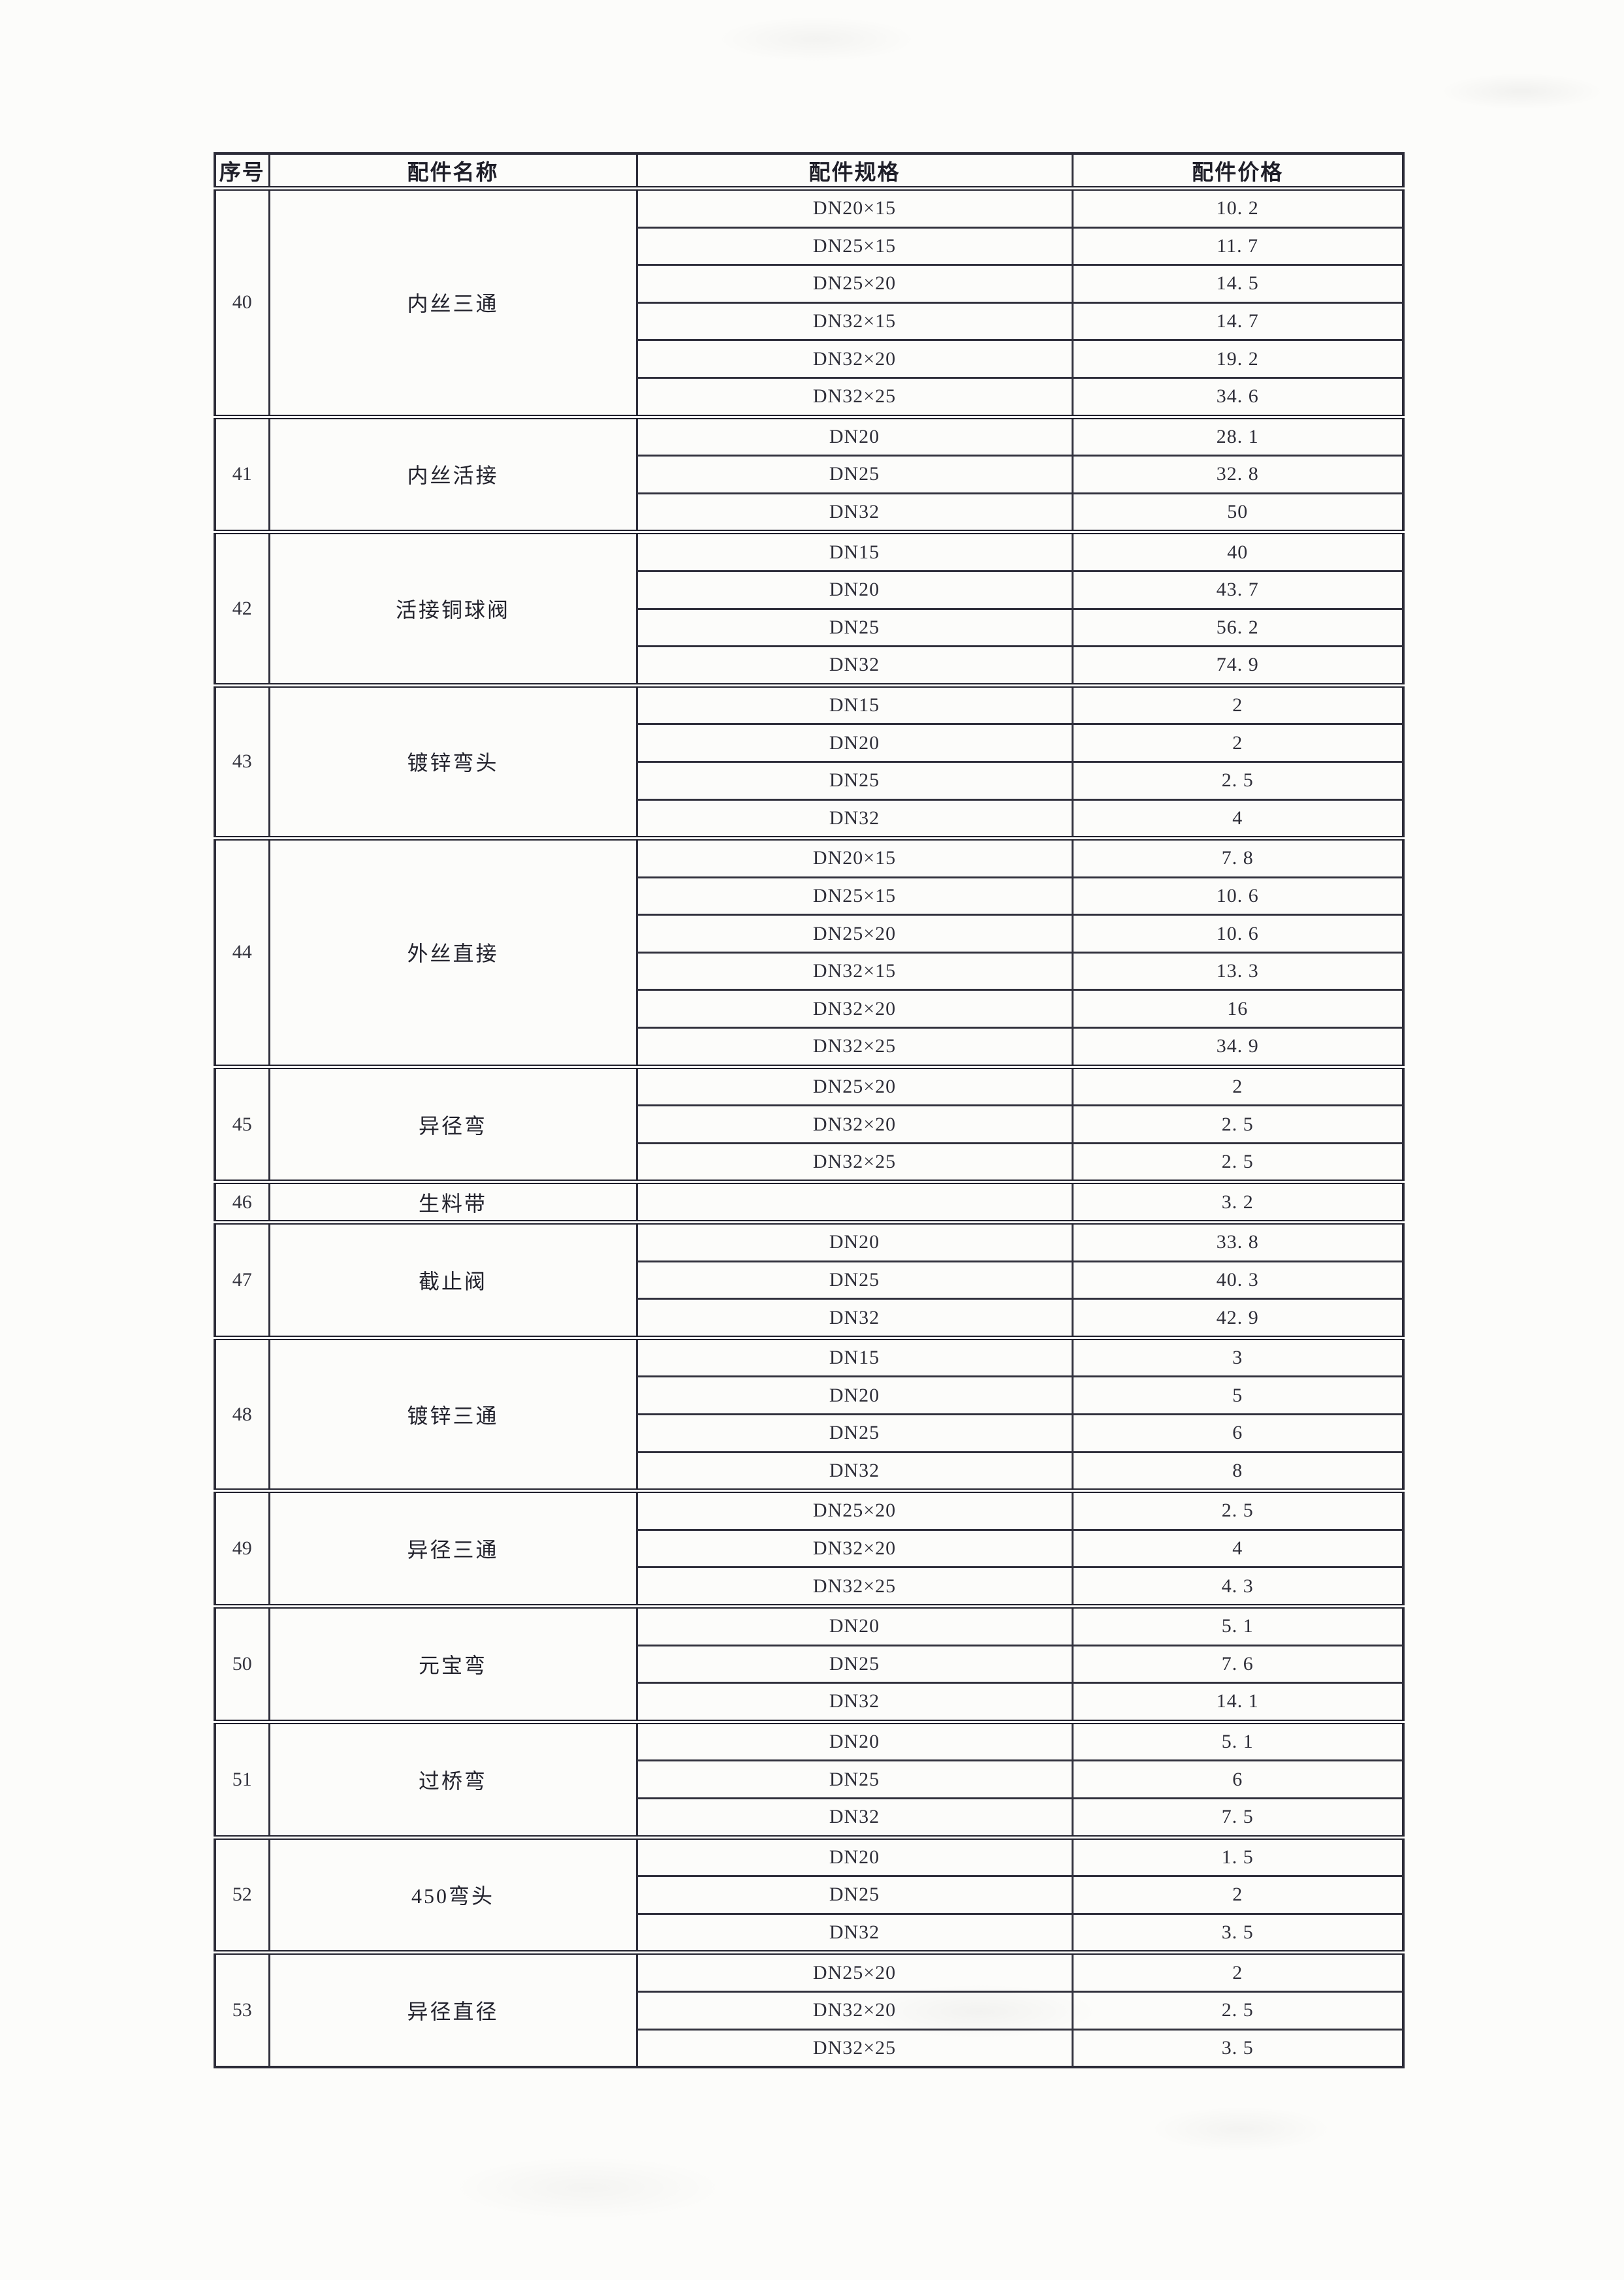 Image resolution: width=1624 pixels, height=2280 pixels. What do you see at coordinates (855, 207) in the screenshot?
I see `spec-cell: DN20×15` at bounding box center [855, 207].